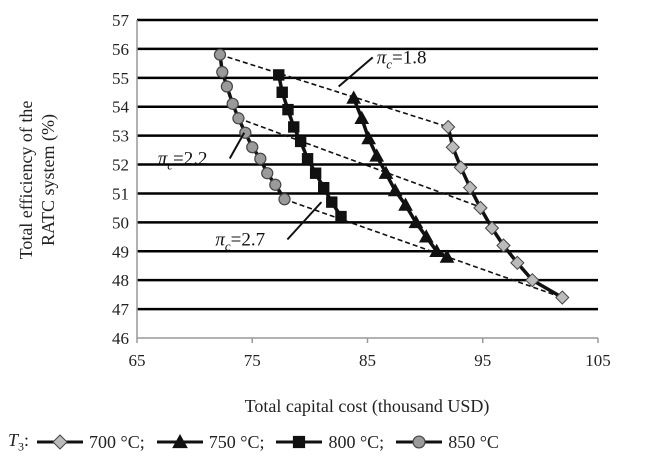 Image resolution: width=648 pixels, height=460 pixels. What do you see at coordinates (120, 165) in the screenshot?
I see `y-tick-label: 52` at bounding box center [120, 165].